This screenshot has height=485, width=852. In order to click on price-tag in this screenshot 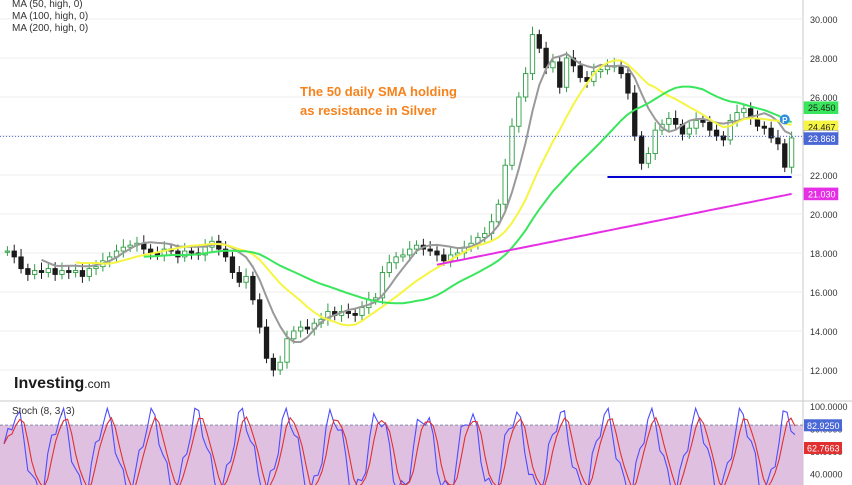, I will do `click(821, 138)`.